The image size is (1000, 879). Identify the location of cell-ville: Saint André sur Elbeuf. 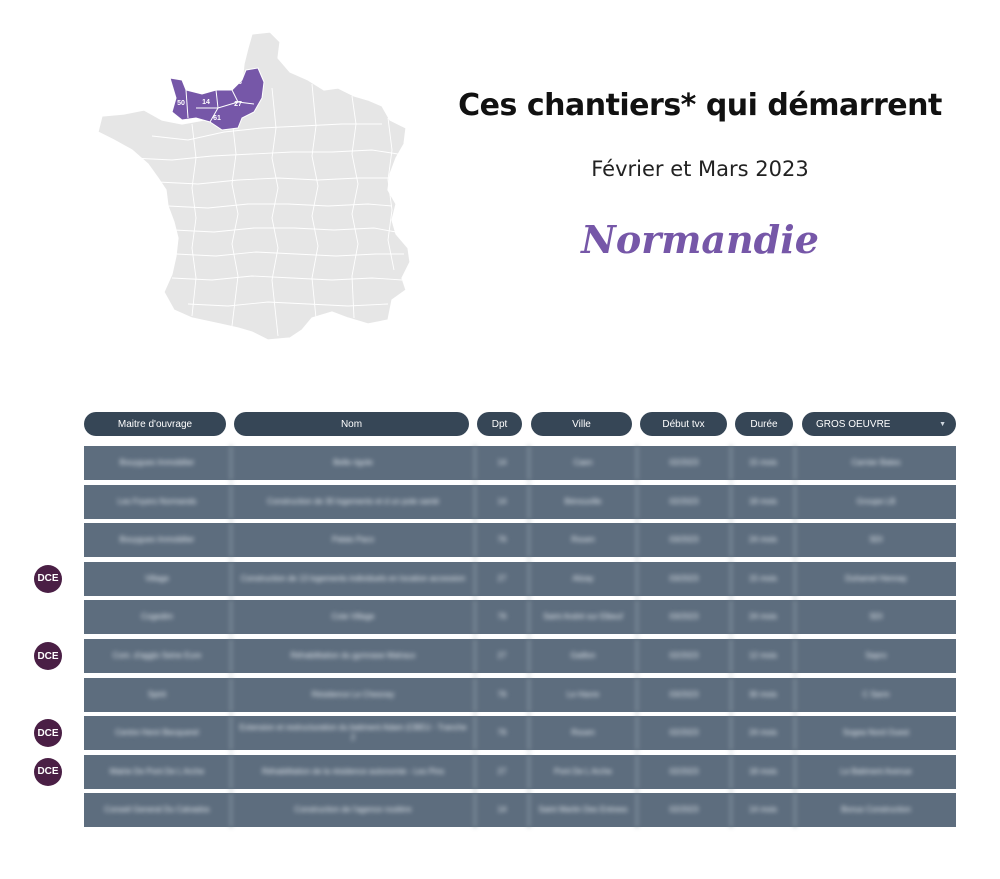
(584, 617).